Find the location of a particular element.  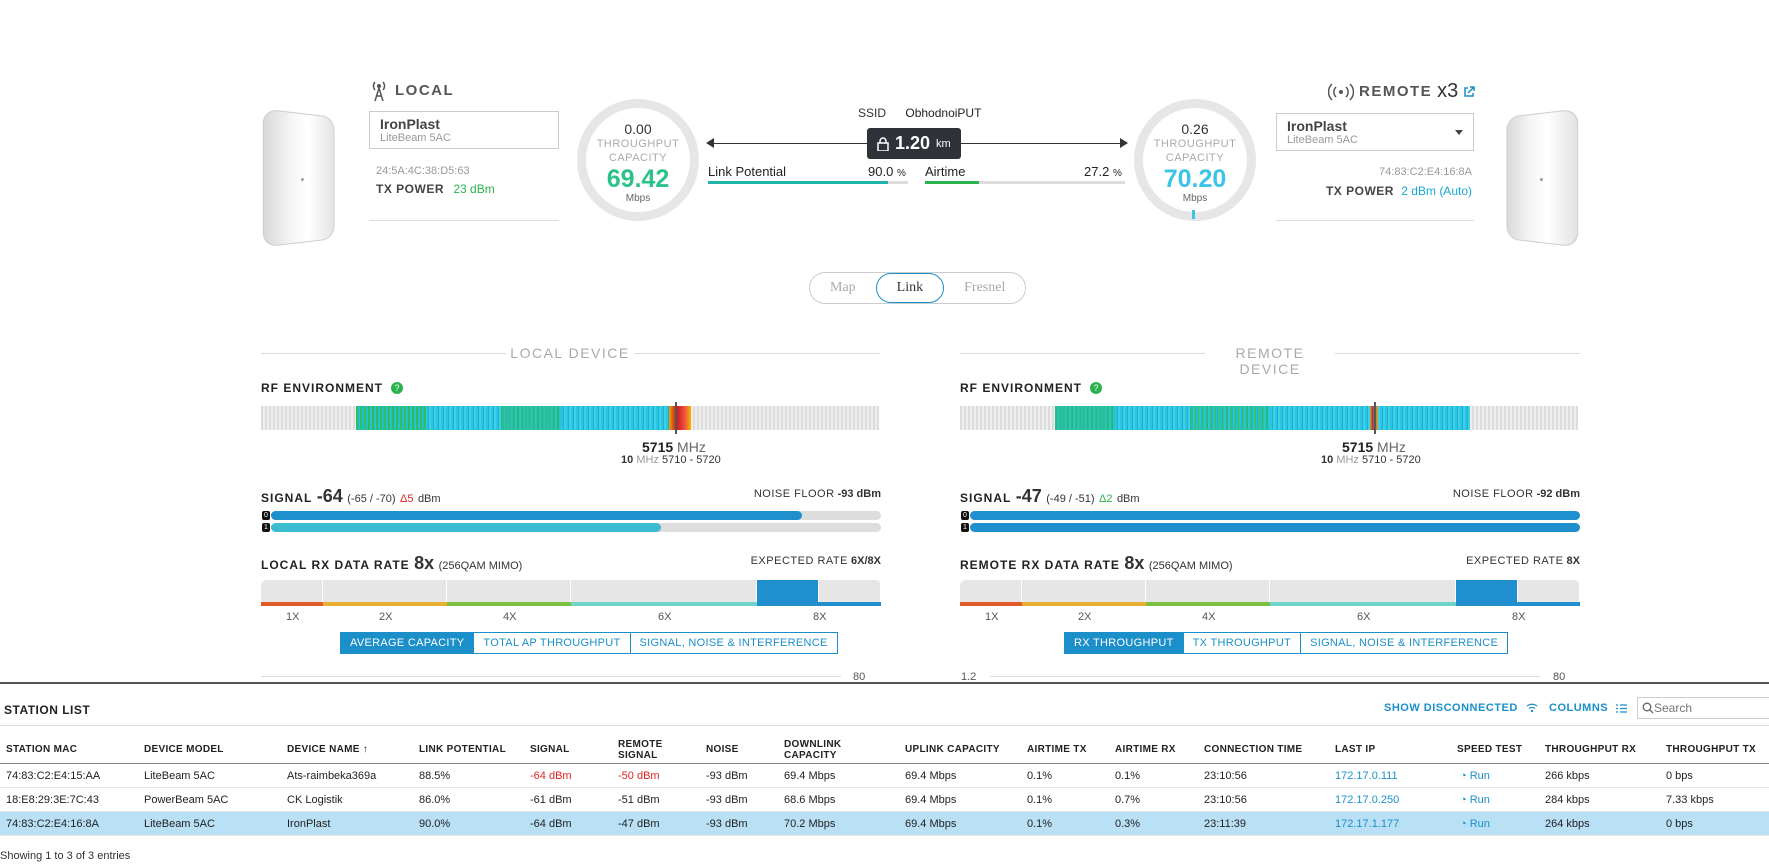

remote-section-line-right is located at coordinates (1457, 353).